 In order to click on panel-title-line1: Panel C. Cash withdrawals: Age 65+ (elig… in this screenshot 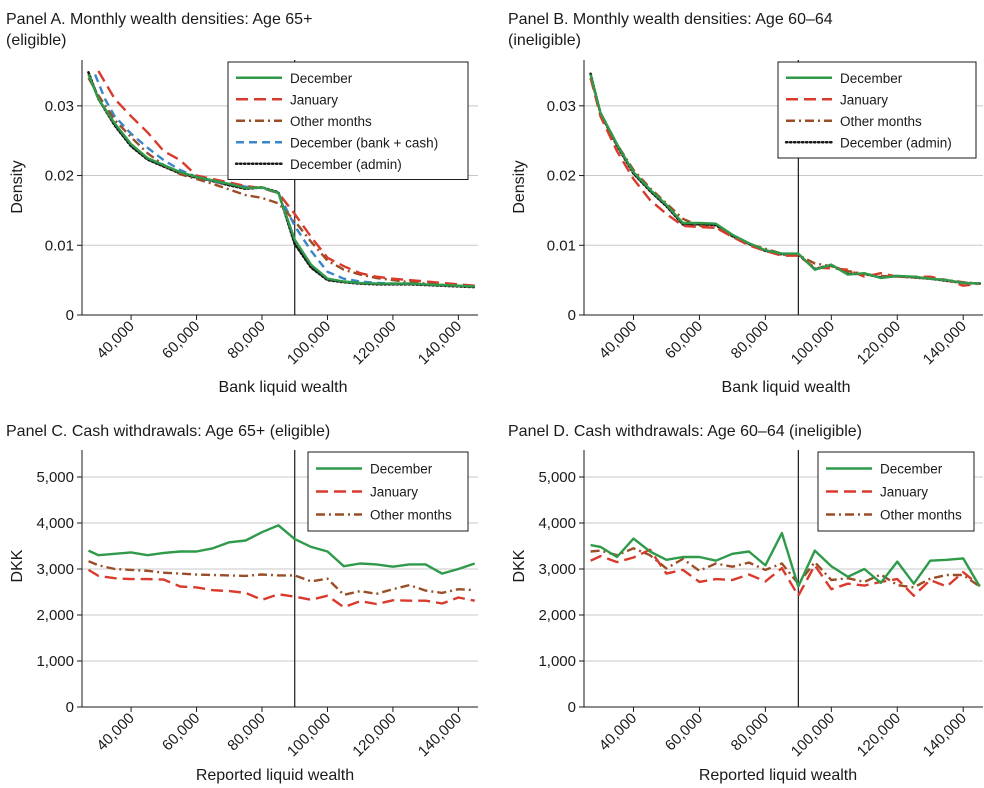, I will do `click(168, 431)`.